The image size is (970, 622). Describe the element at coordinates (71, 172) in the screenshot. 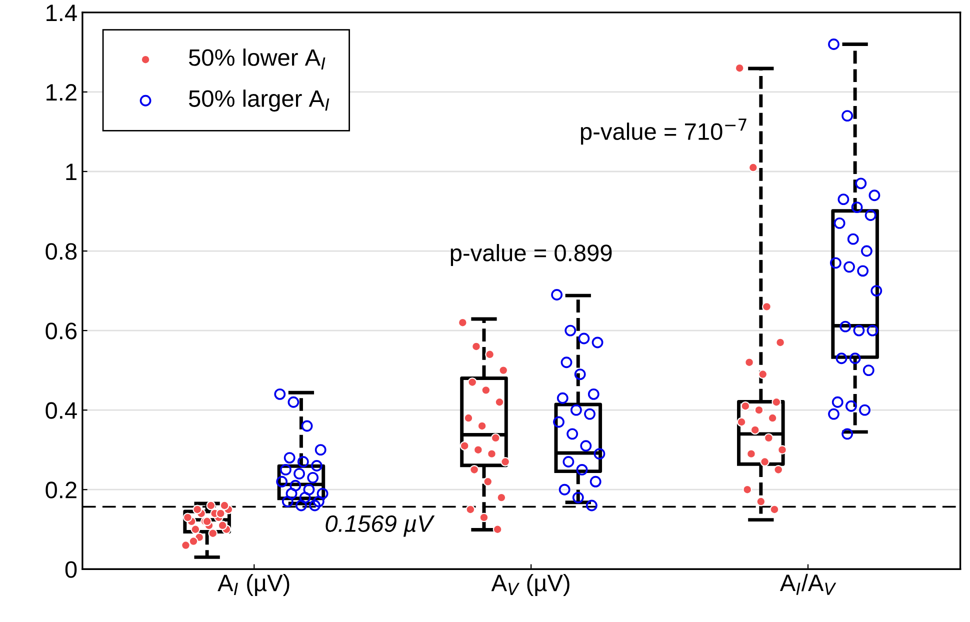

I see `y-tick-label: 1` at that location.